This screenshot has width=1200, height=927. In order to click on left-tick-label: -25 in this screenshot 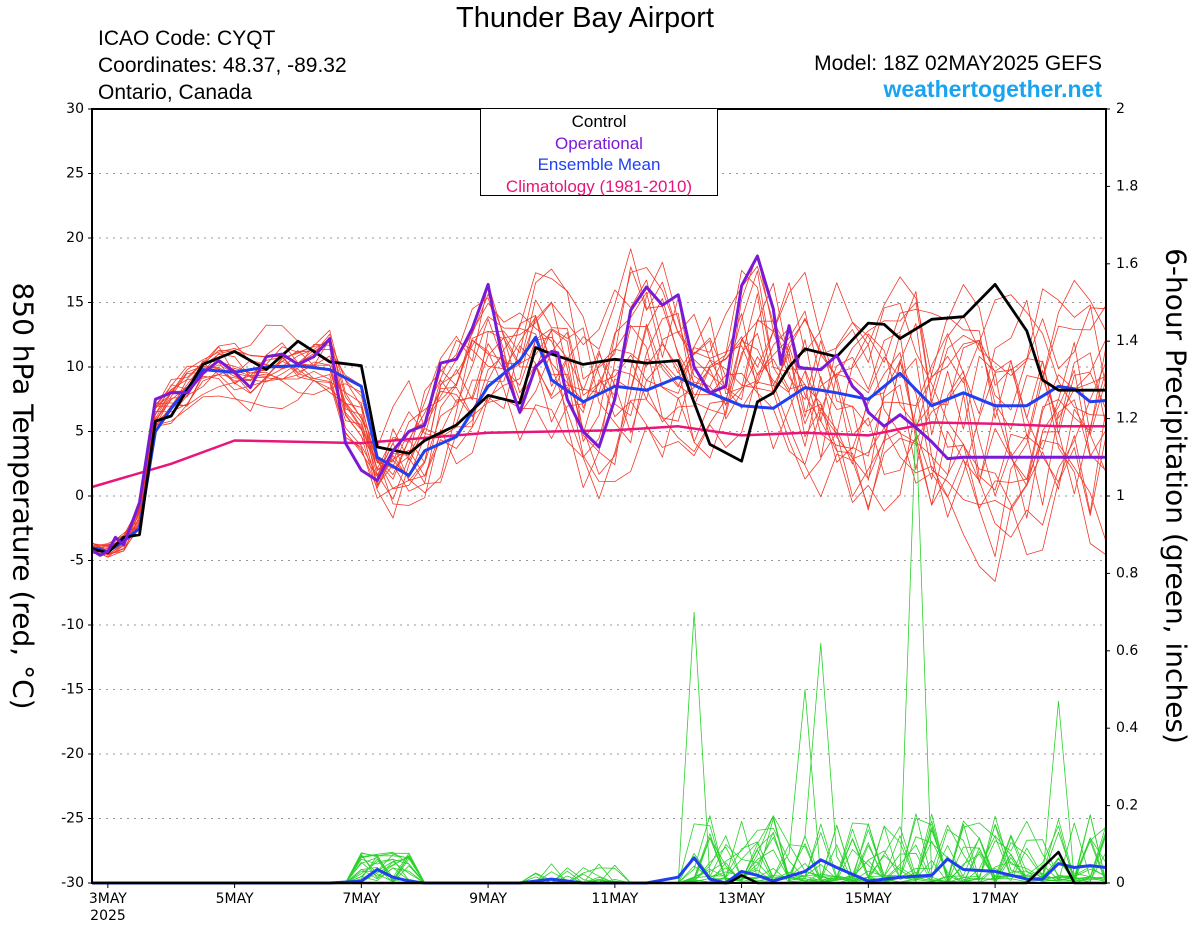, I will do `click(72, 819)`.